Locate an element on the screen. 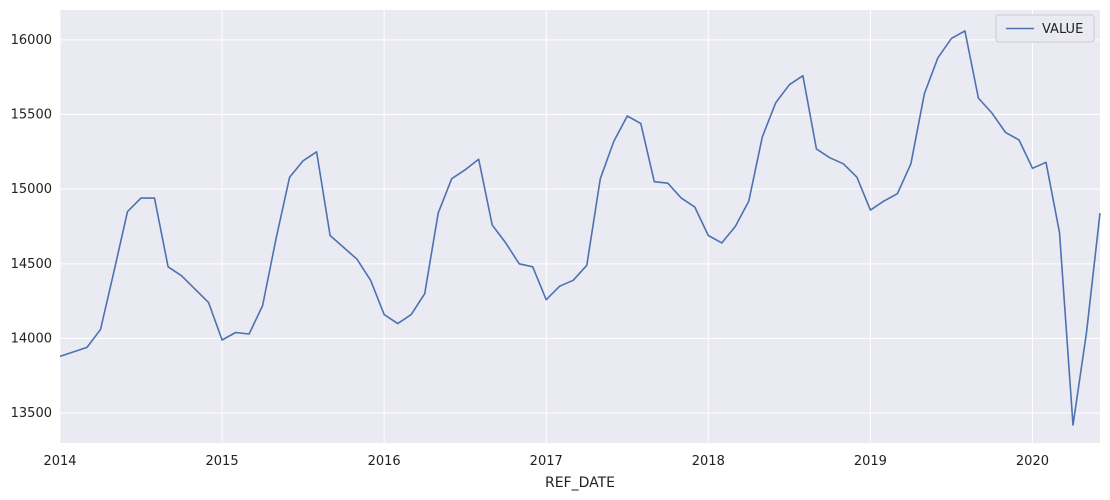 The width and height of the screenshot is (1110, 500). legend: VALUE is located at coordinates (1045, 28).